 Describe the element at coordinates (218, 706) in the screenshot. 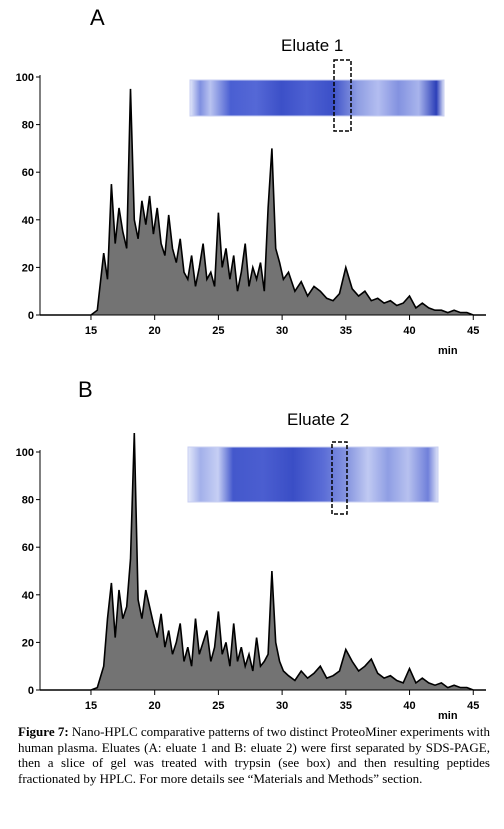

I see `x-tick-label-b: 25` at that location.